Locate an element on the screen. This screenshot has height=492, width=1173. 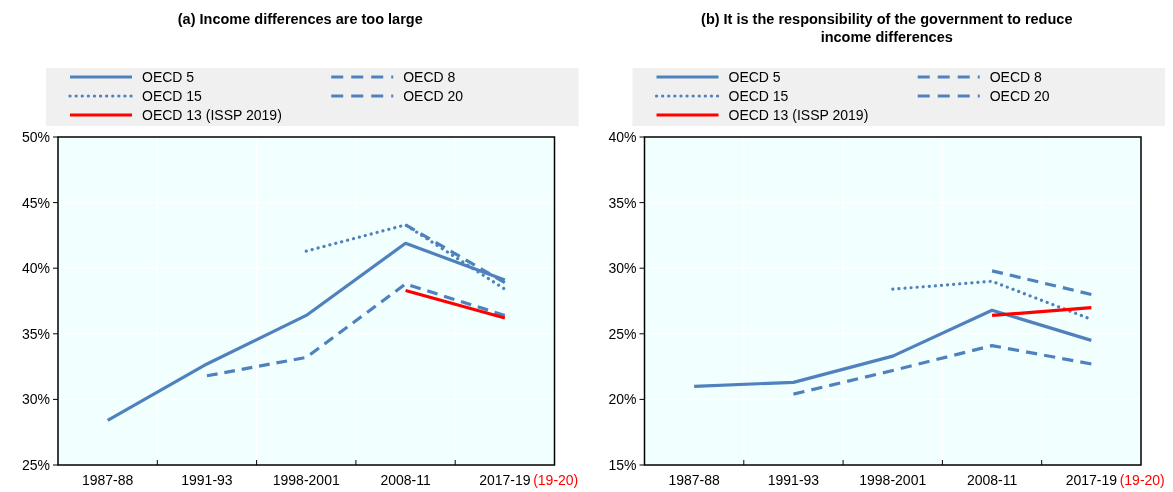
y-tick-label: 45% is located at coordinates (35, 202).